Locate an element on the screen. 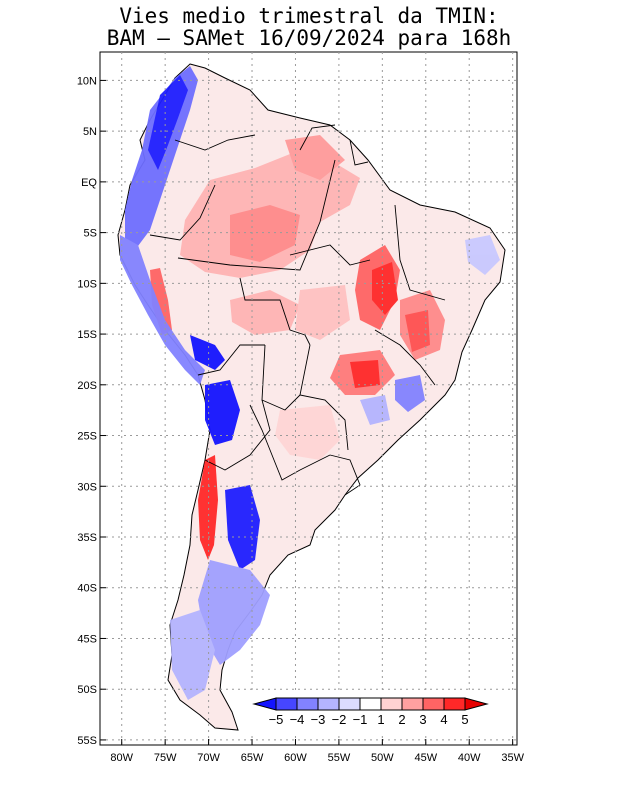 The image size is (618, 800). lat-tick-label: 10S is located at coordinates (87, 284).